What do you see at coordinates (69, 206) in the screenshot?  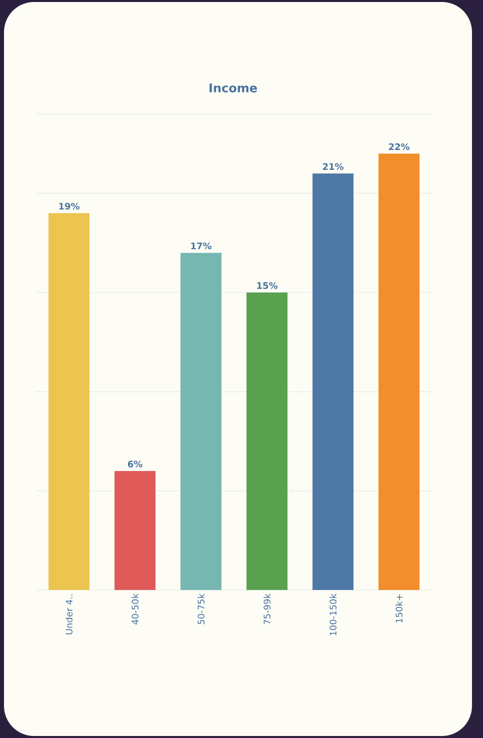 I see `data-label: 19%` at bounding box center [69, 206].